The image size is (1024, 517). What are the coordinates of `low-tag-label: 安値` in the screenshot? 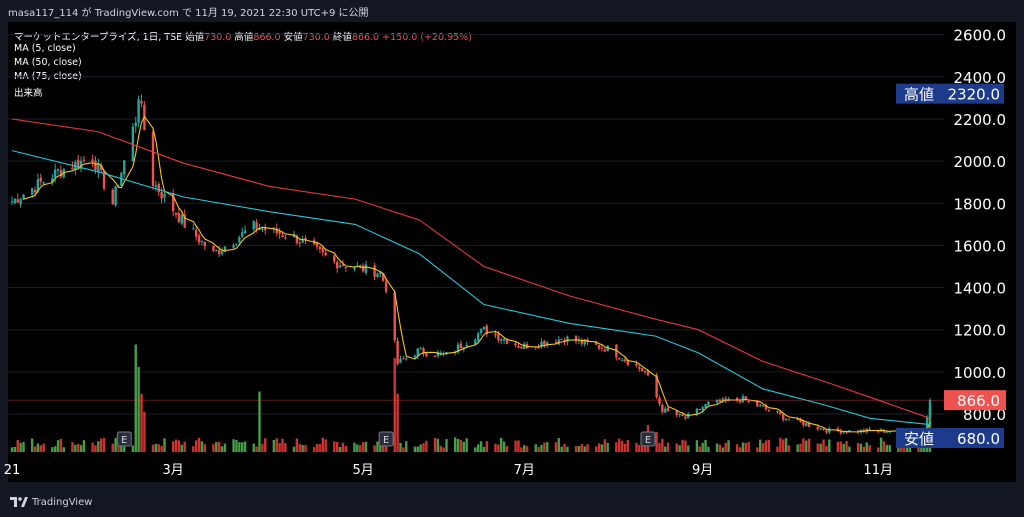 It's located at (919, 439).